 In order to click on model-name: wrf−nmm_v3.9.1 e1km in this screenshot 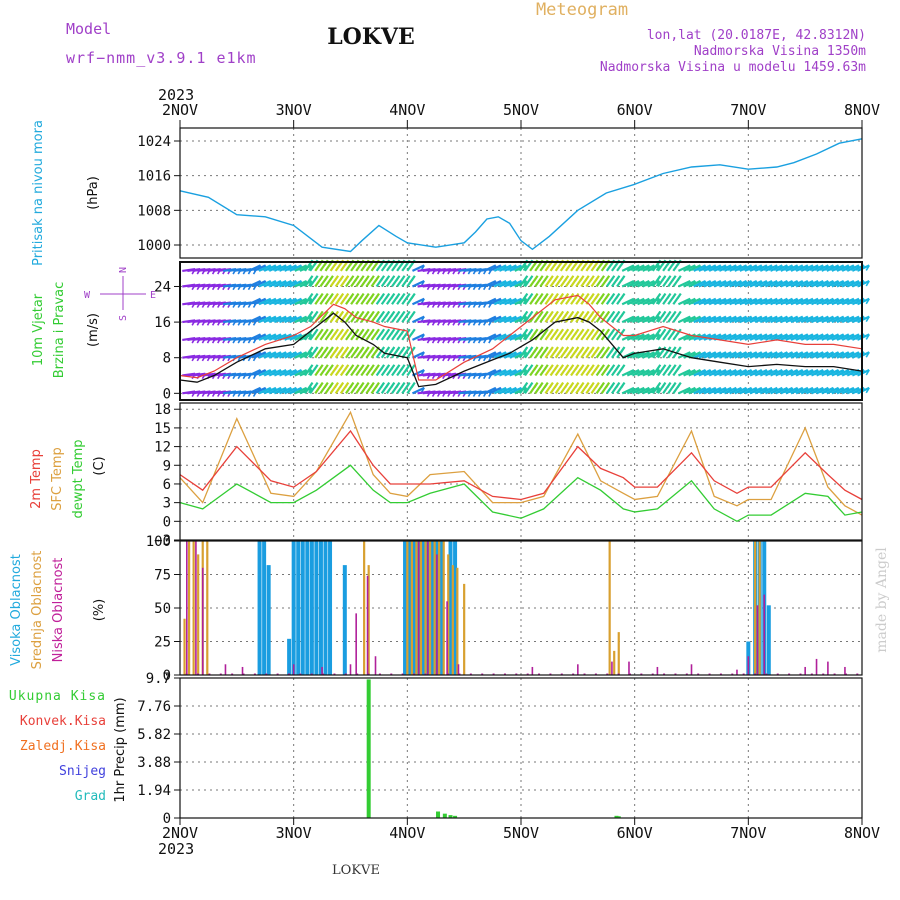, I will do `click(161, 58)`.